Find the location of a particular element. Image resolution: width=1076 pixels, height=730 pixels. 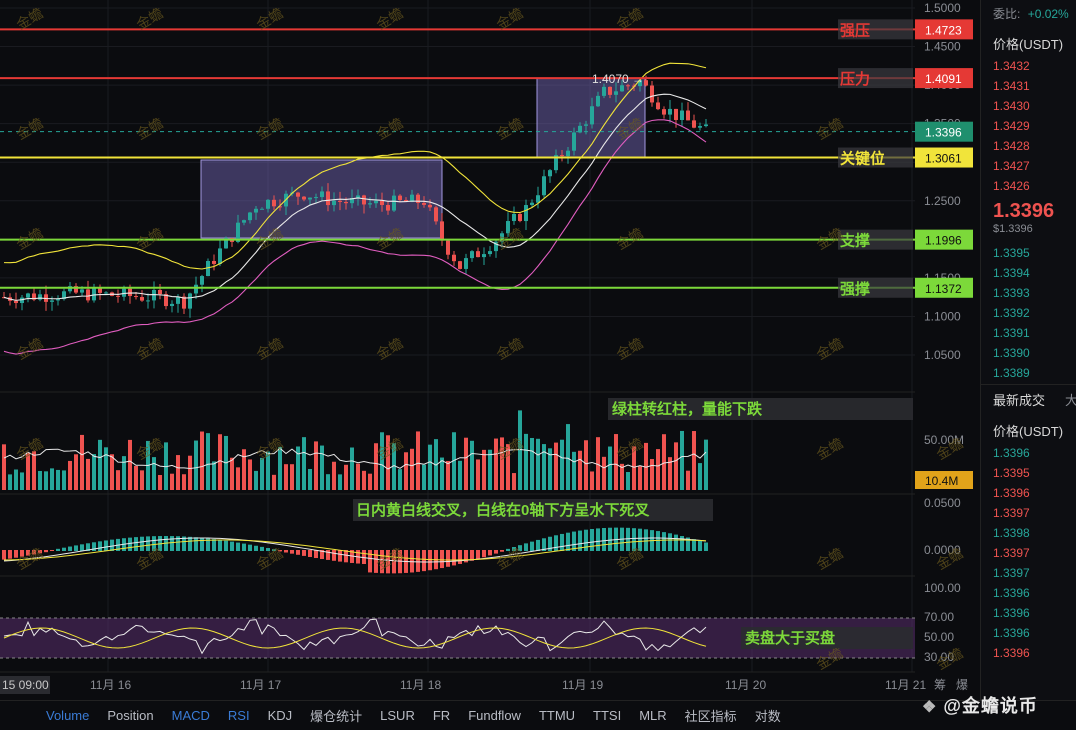

tab-ttmu: TTMU is located at coordinates (557, 715).